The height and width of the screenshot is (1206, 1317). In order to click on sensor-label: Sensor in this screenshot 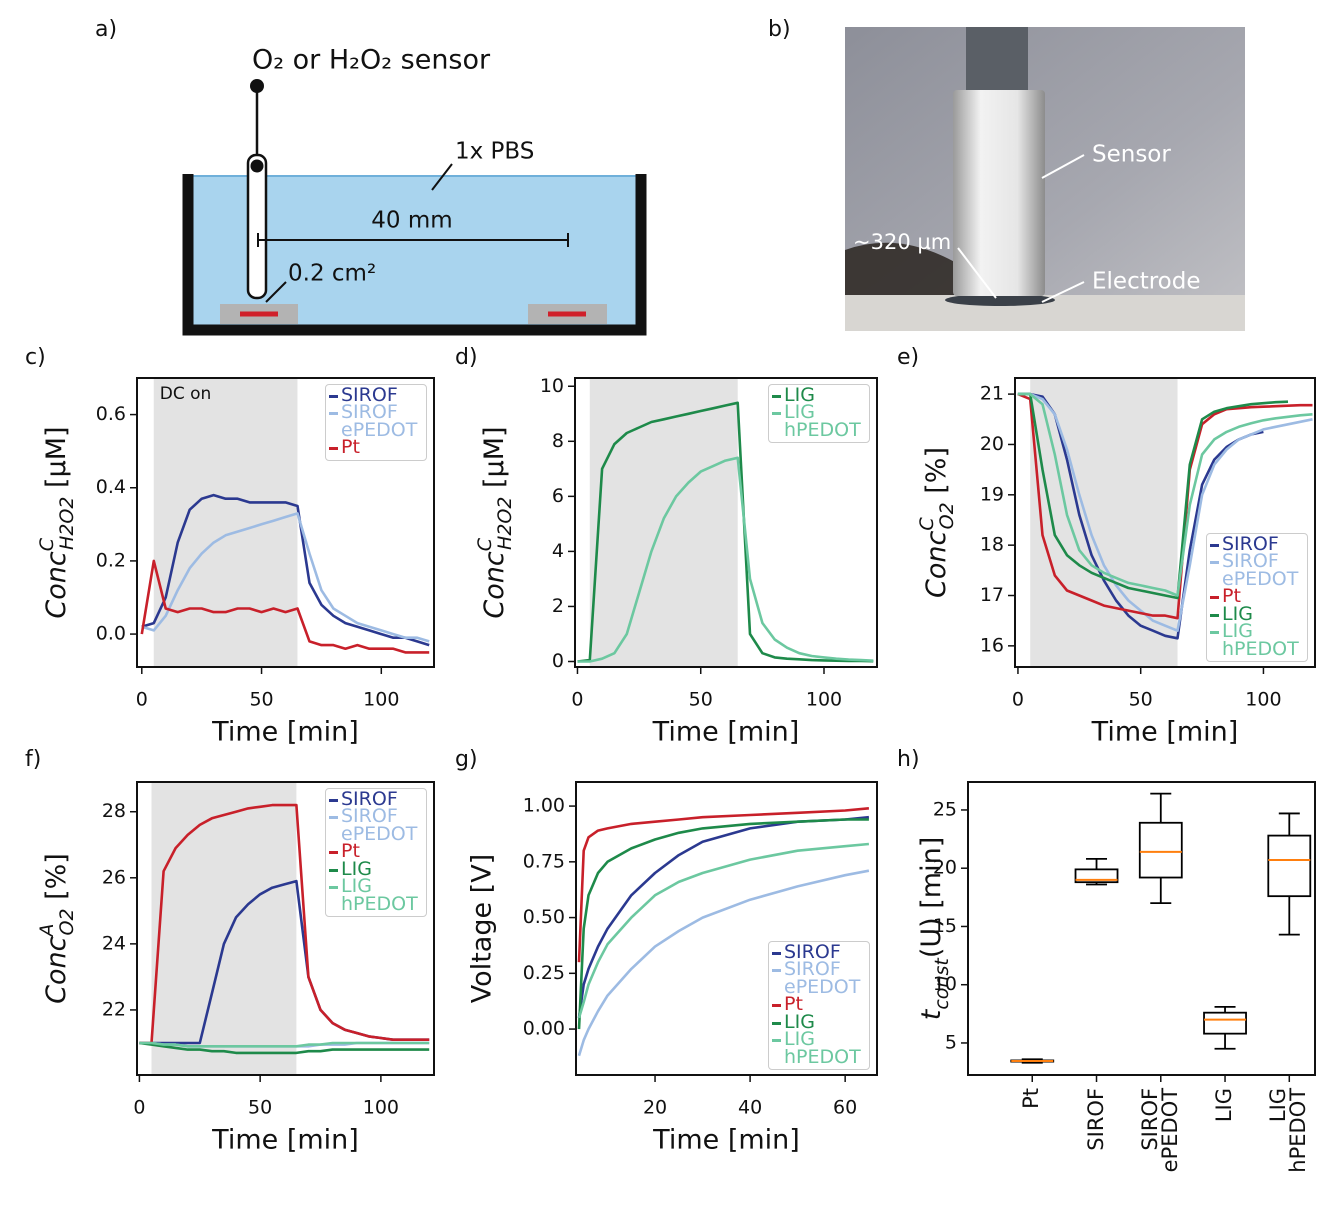, I will do `click(1131, 155)`.